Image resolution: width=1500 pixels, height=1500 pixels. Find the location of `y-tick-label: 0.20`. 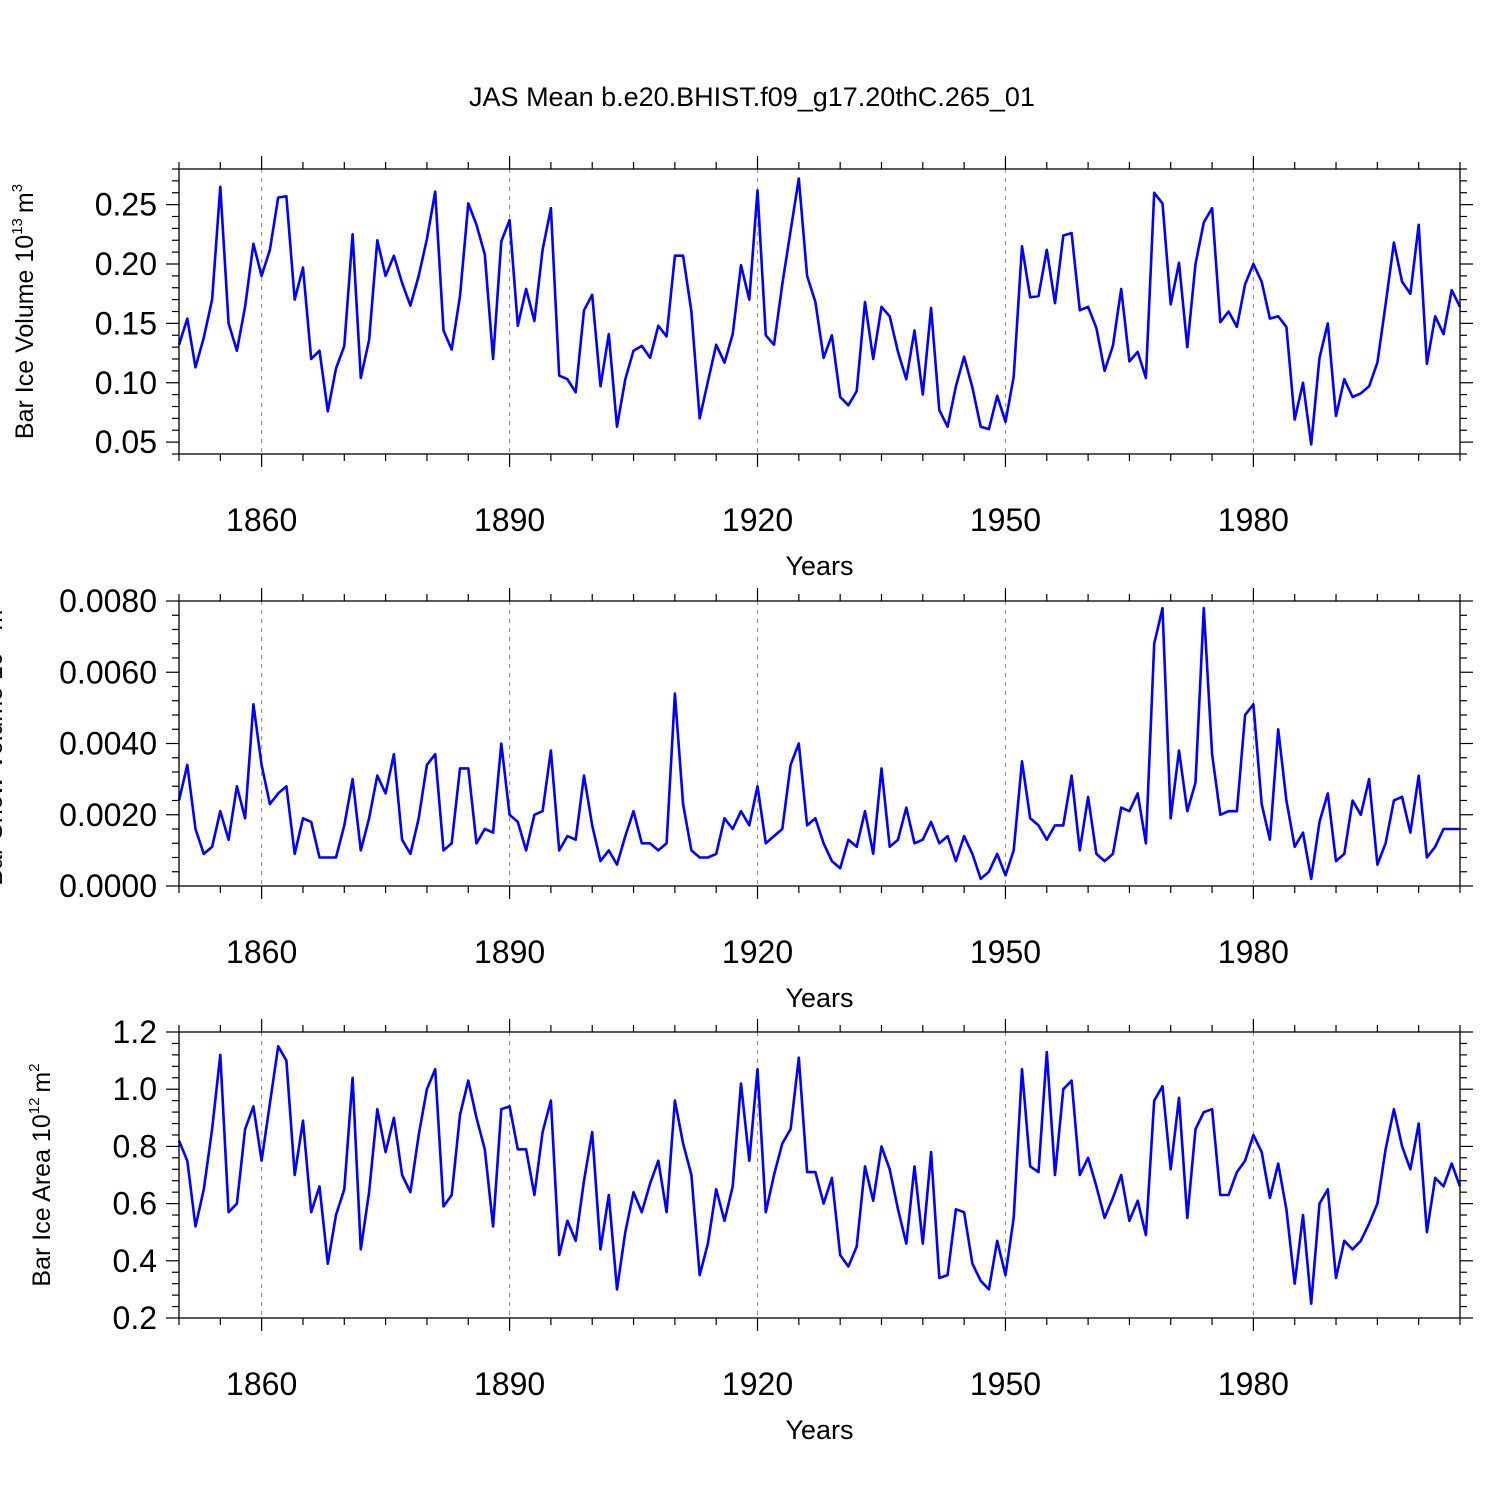

y-tick-label: 0.20 is located at coordinates (126, 264).